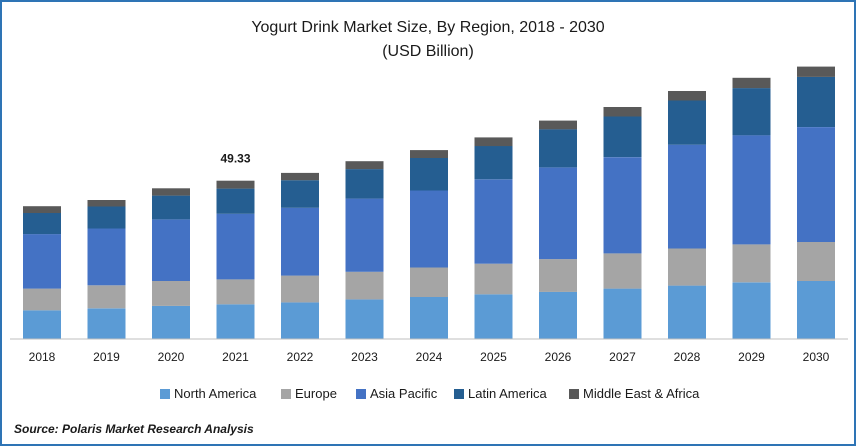  Describe the element at coordinates (429, 318) in the screenshot. I see `bar-2024-north-america` at that location.